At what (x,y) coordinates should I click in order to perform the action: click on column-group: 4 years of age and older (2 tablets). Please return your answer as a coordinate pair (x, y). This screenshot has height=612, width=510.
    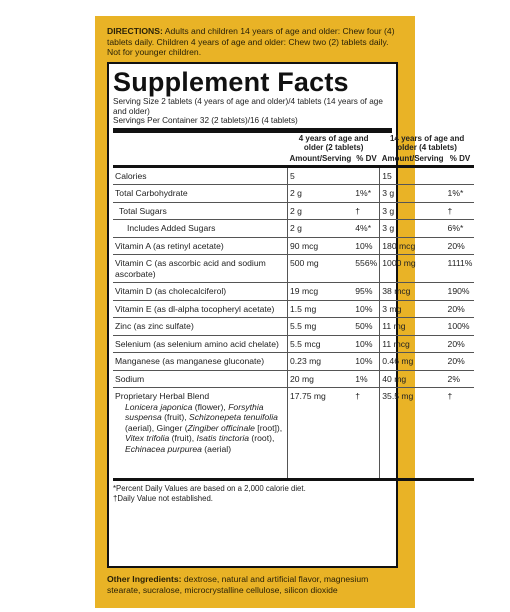
    Looking at the image, I should click on (333, 142).